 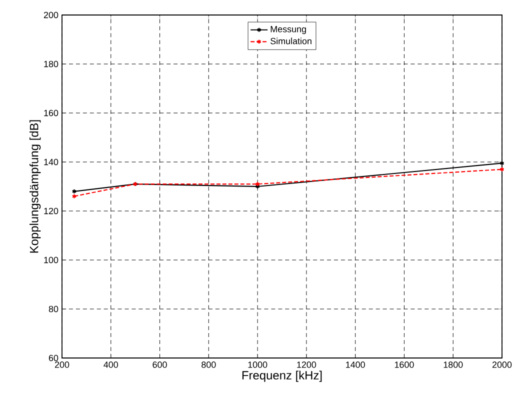 I want to click on x-tick-label: 1000, so click(x=258, y=365).